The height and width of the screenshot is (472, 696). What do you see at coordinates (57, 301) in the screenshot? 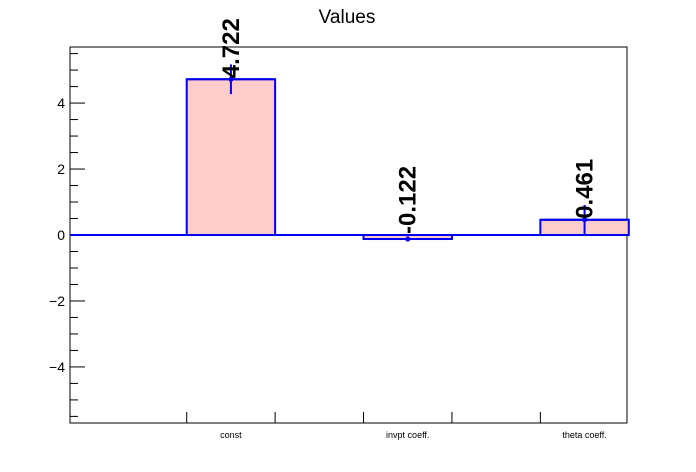
I see `y-tick-label: −2` at bounding box center [57, 301].